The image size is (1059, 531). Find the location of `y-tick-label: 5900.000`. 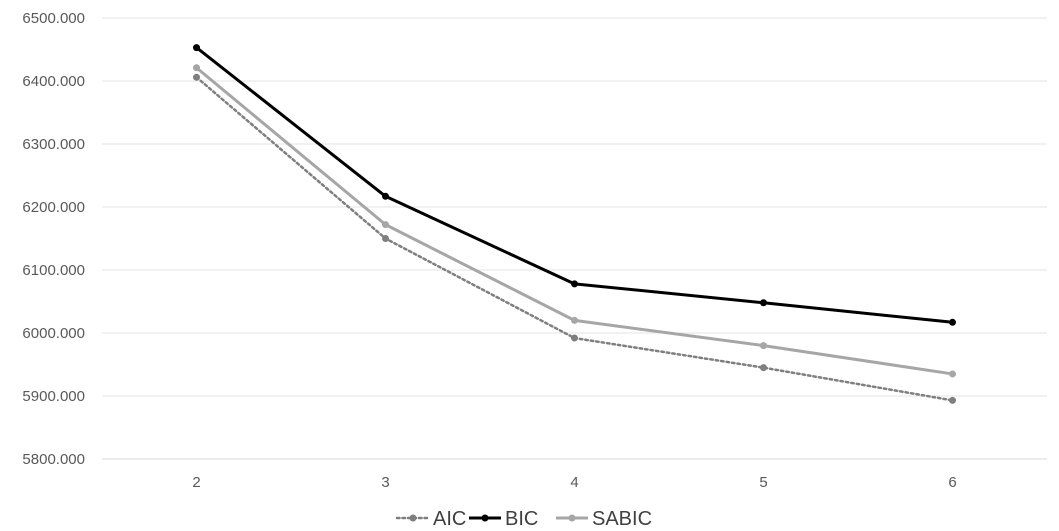

y-tick-label: 5900.000 is located at coordinates (53, 396).